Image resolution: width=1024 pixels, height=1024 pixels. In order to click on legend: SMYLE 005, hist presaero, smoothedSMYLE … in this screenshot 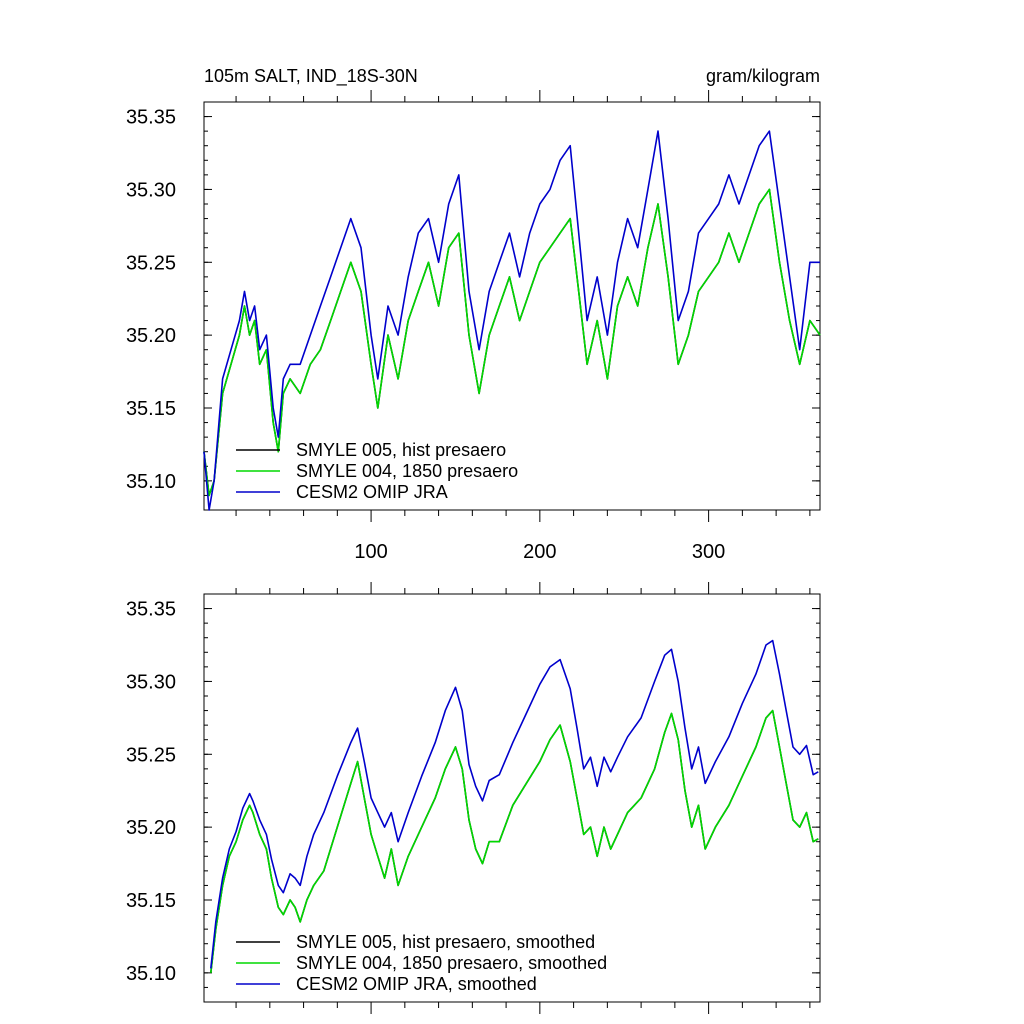, I will do `click(421, 963)`.